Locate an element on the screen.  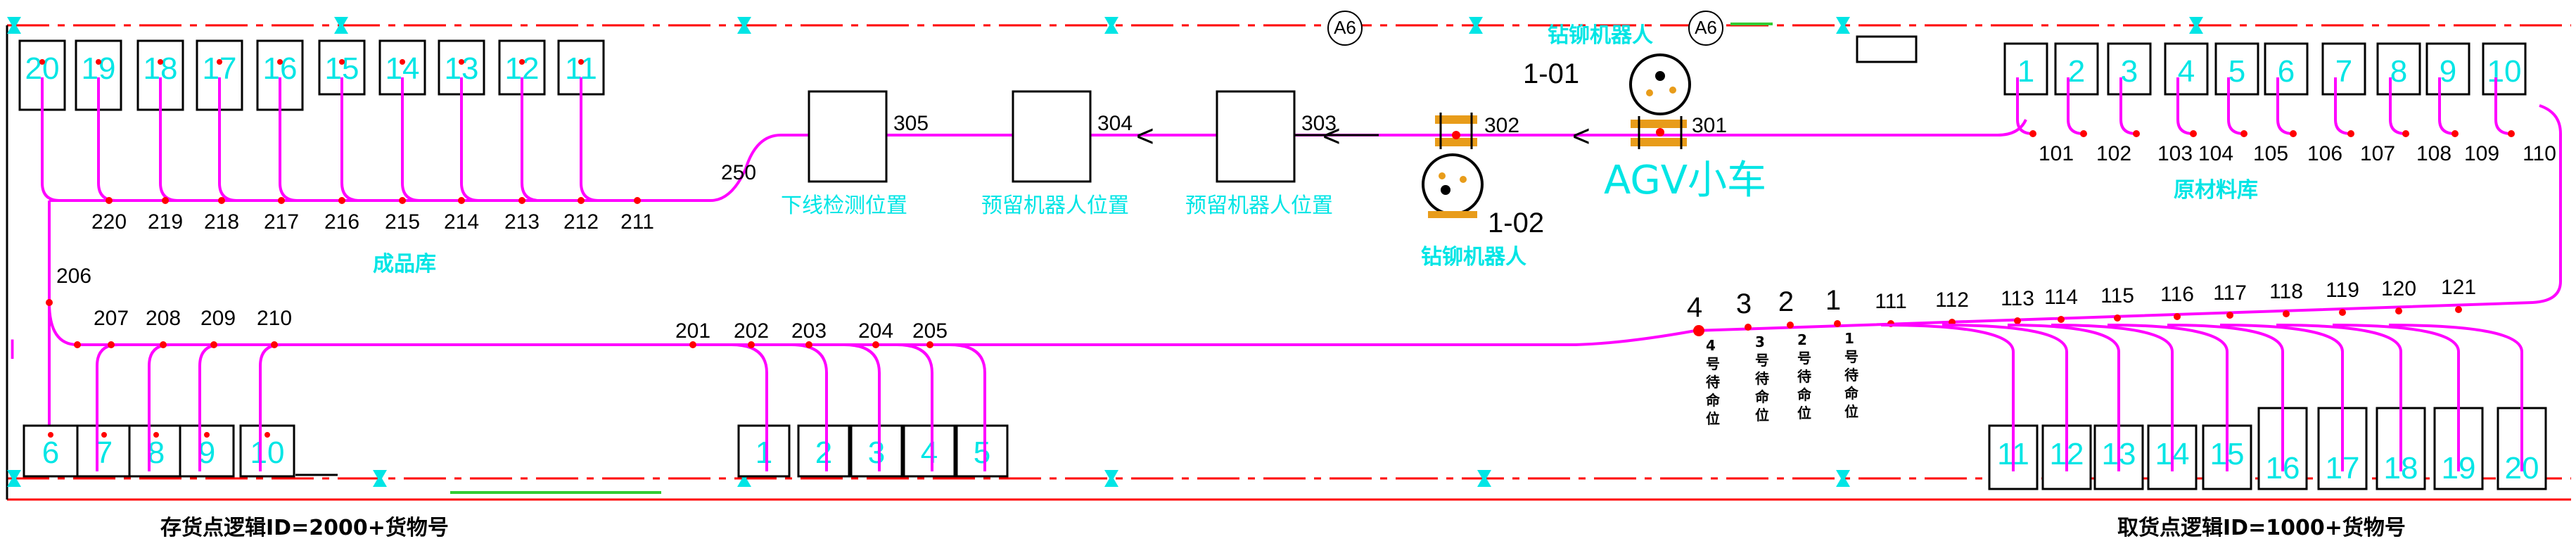
caption-right: 取货点逻辑ID=1000+货物号 is located at coordinates (2261, 528).